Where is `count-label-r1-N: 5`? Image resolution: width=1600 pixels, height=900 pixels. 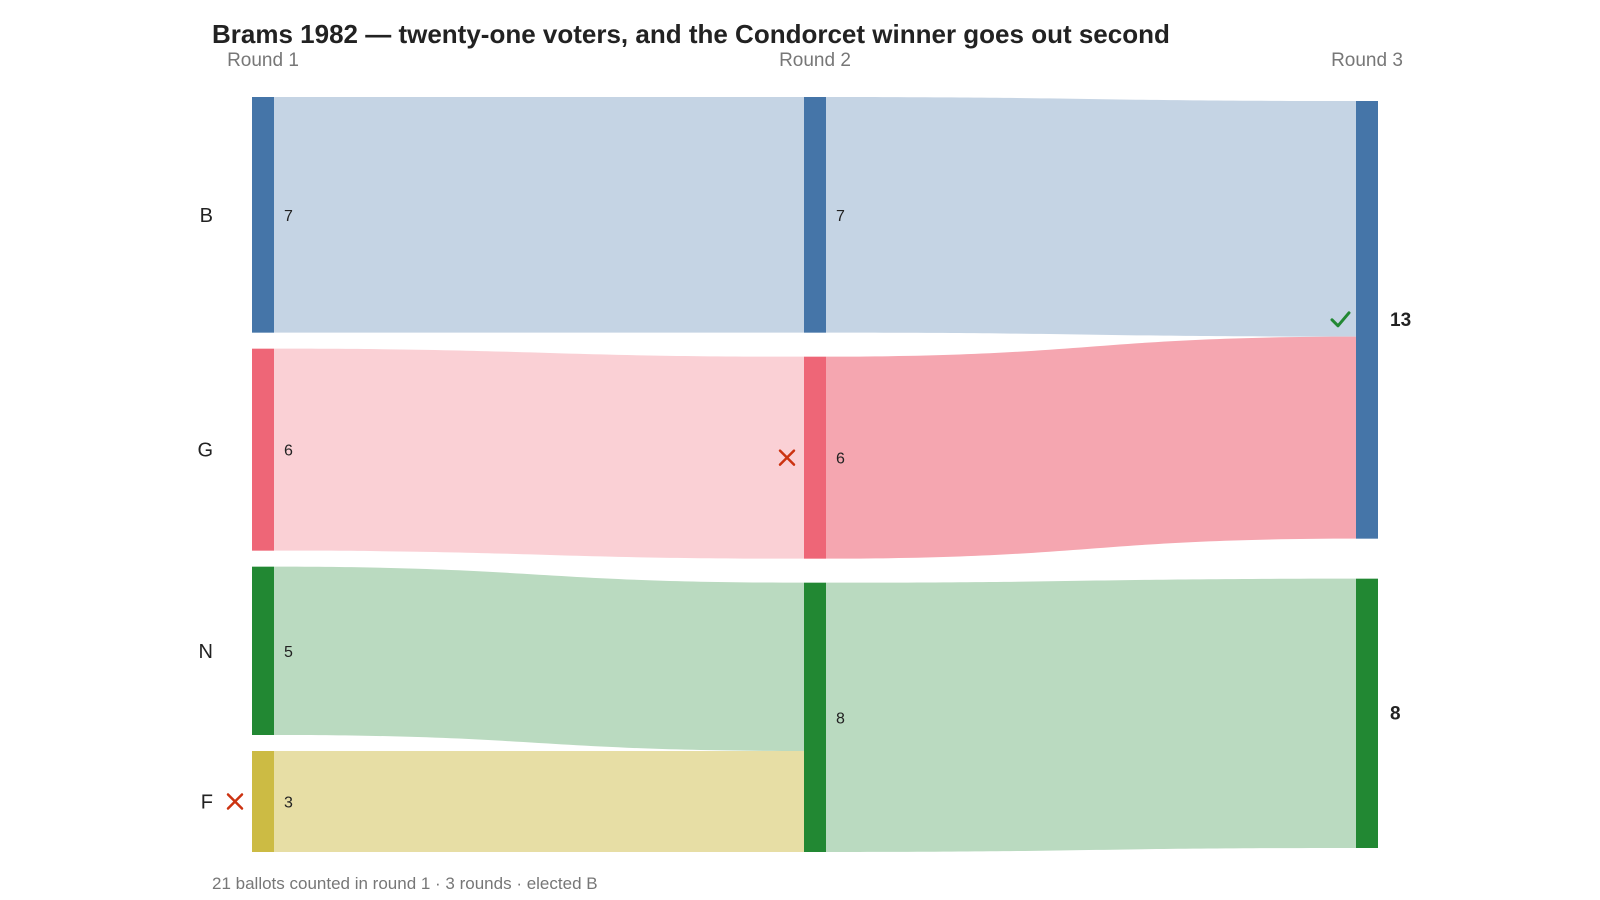 count-label-r1-N: 5 is located at coordinates (288, 652).